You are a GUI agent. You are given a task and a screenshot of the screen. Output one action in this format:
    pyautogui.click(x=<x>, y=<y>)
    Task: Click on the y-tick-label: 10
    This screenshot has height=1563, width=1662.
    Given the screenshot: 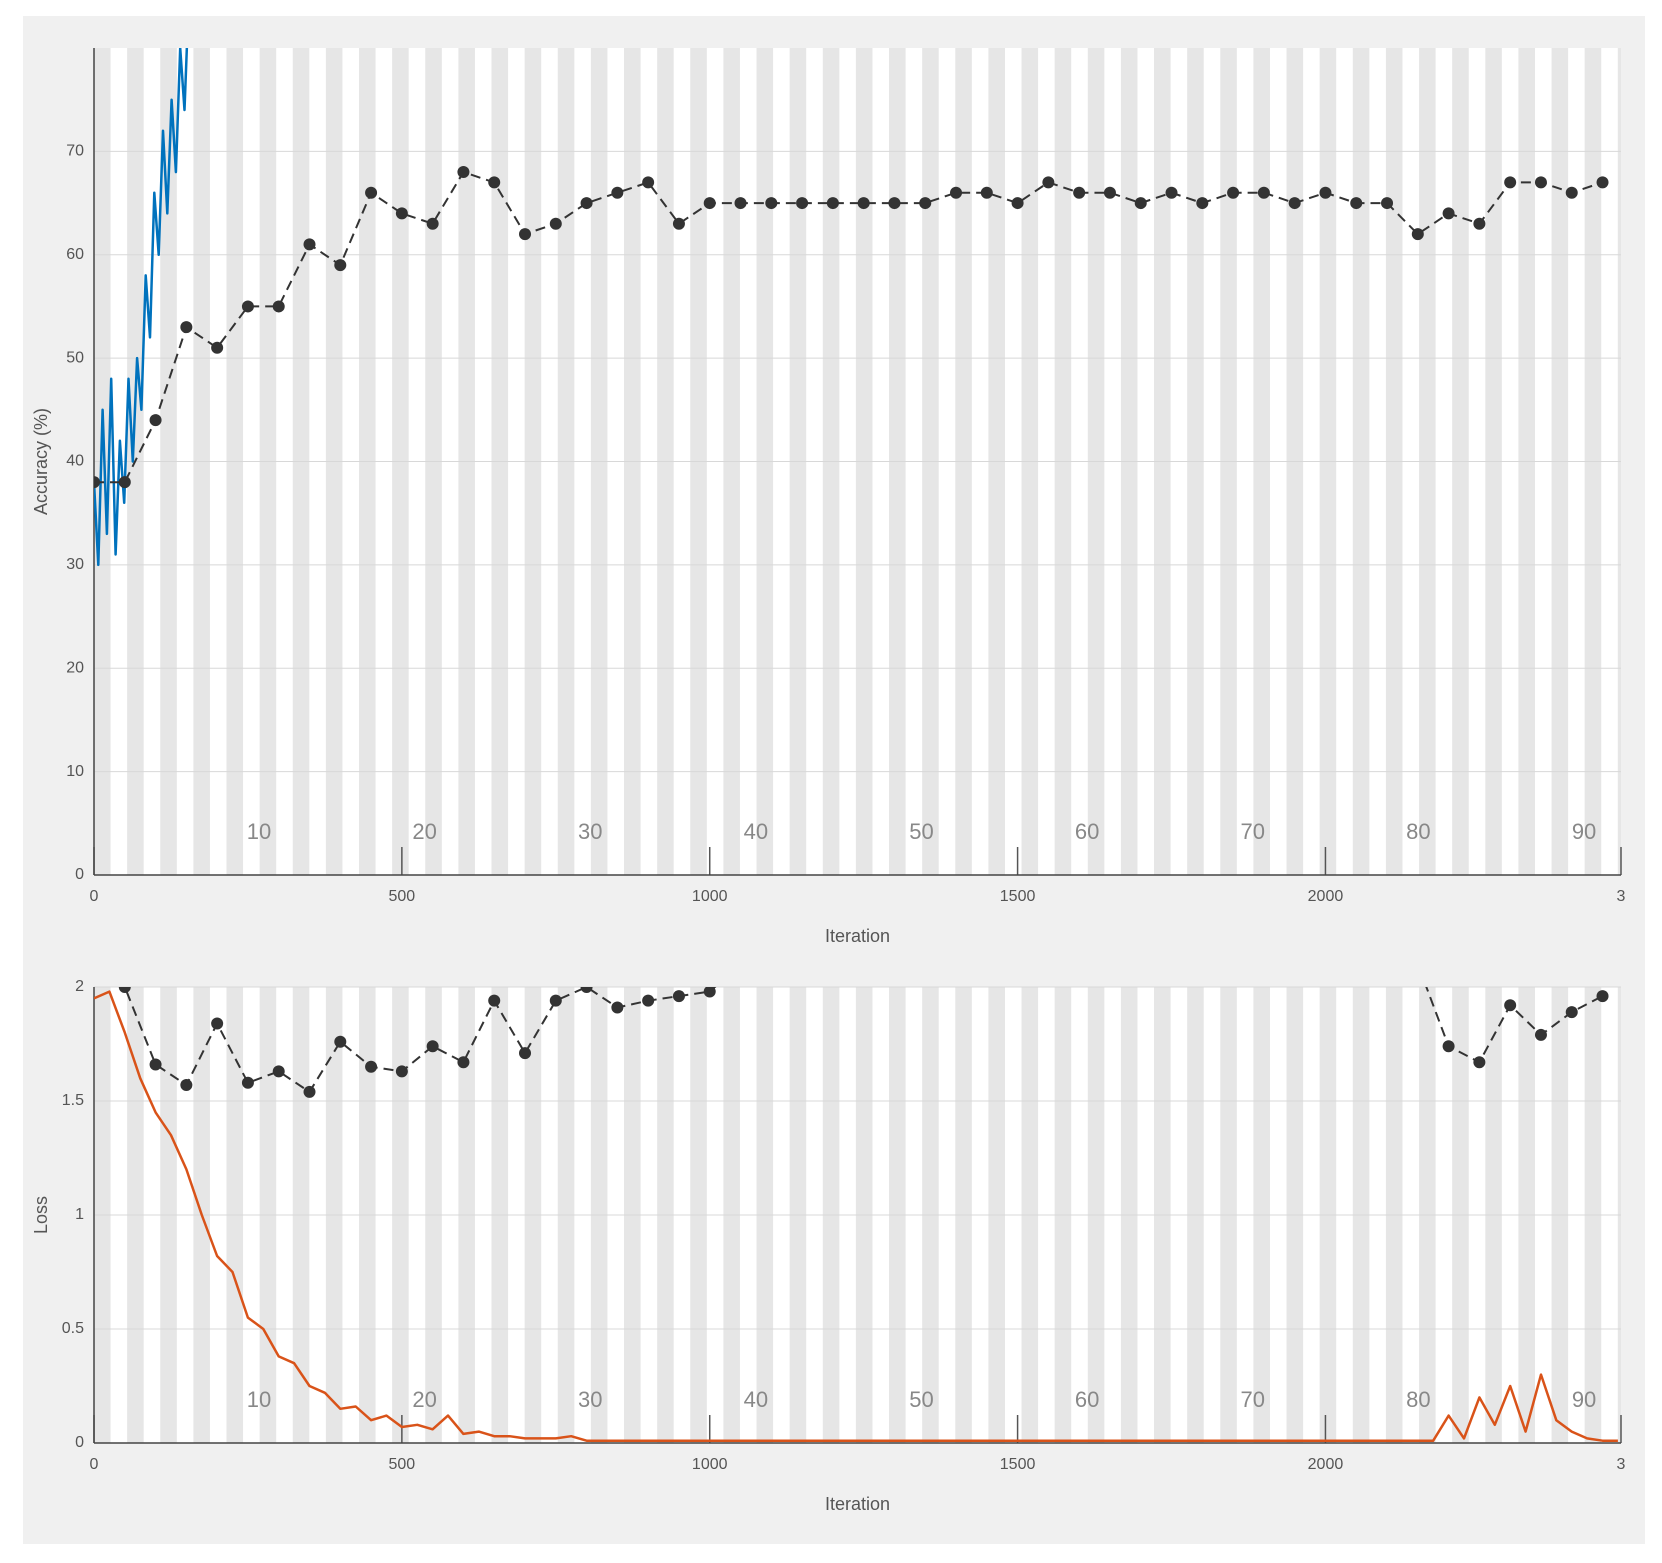 What is the action you would take?
    pyautogui.click(x=75, y=771)
    